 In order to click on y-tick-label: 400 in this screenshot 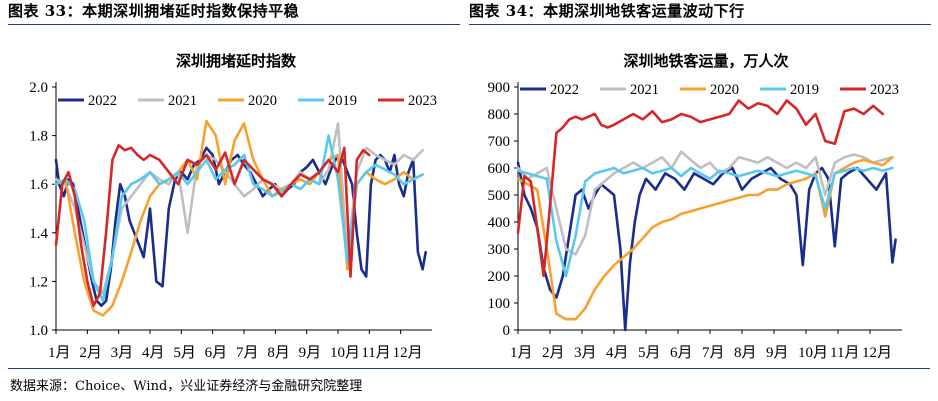, I will do `click(499, 223)`.